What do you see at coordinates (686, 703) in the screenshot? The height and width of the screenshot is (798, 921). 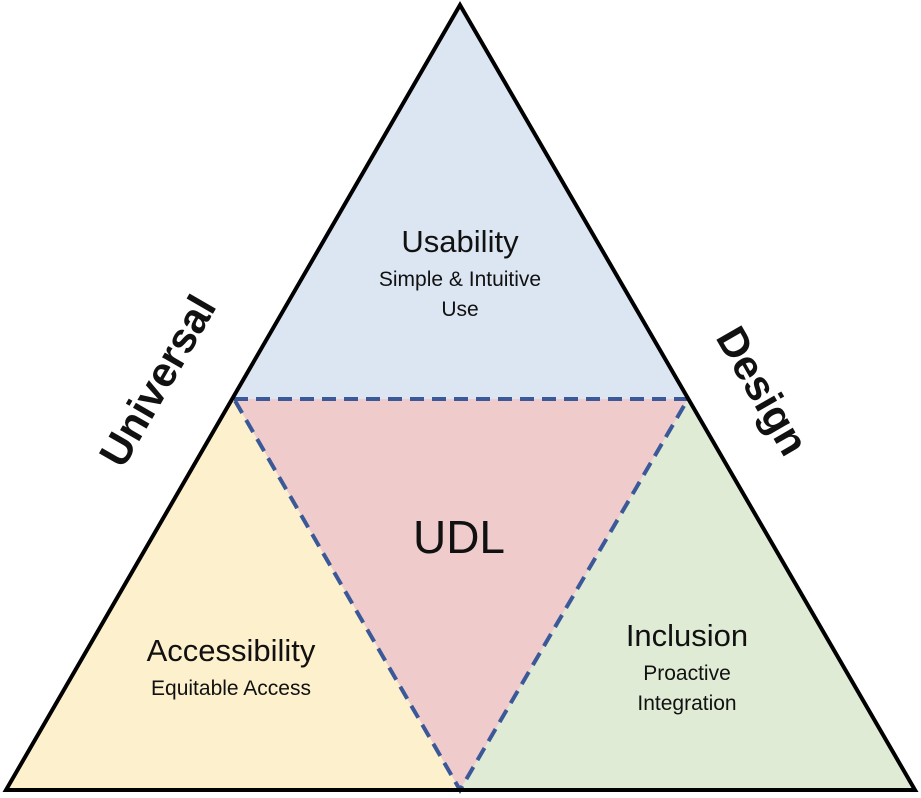 I see `inclusion-subtitle-line2: Integration` at bounding box center [686, 703].